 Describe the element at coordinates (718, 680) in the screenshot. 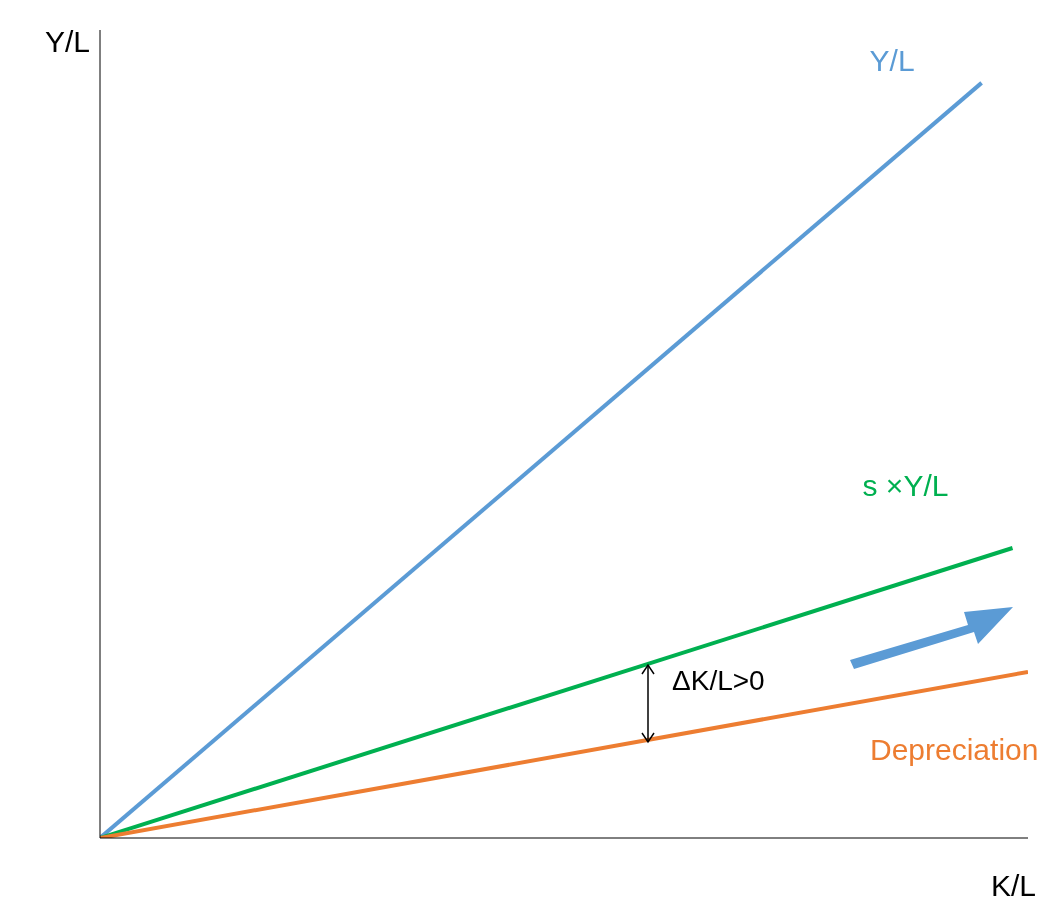

I see `annotation: ΔK/L>0` at that location.